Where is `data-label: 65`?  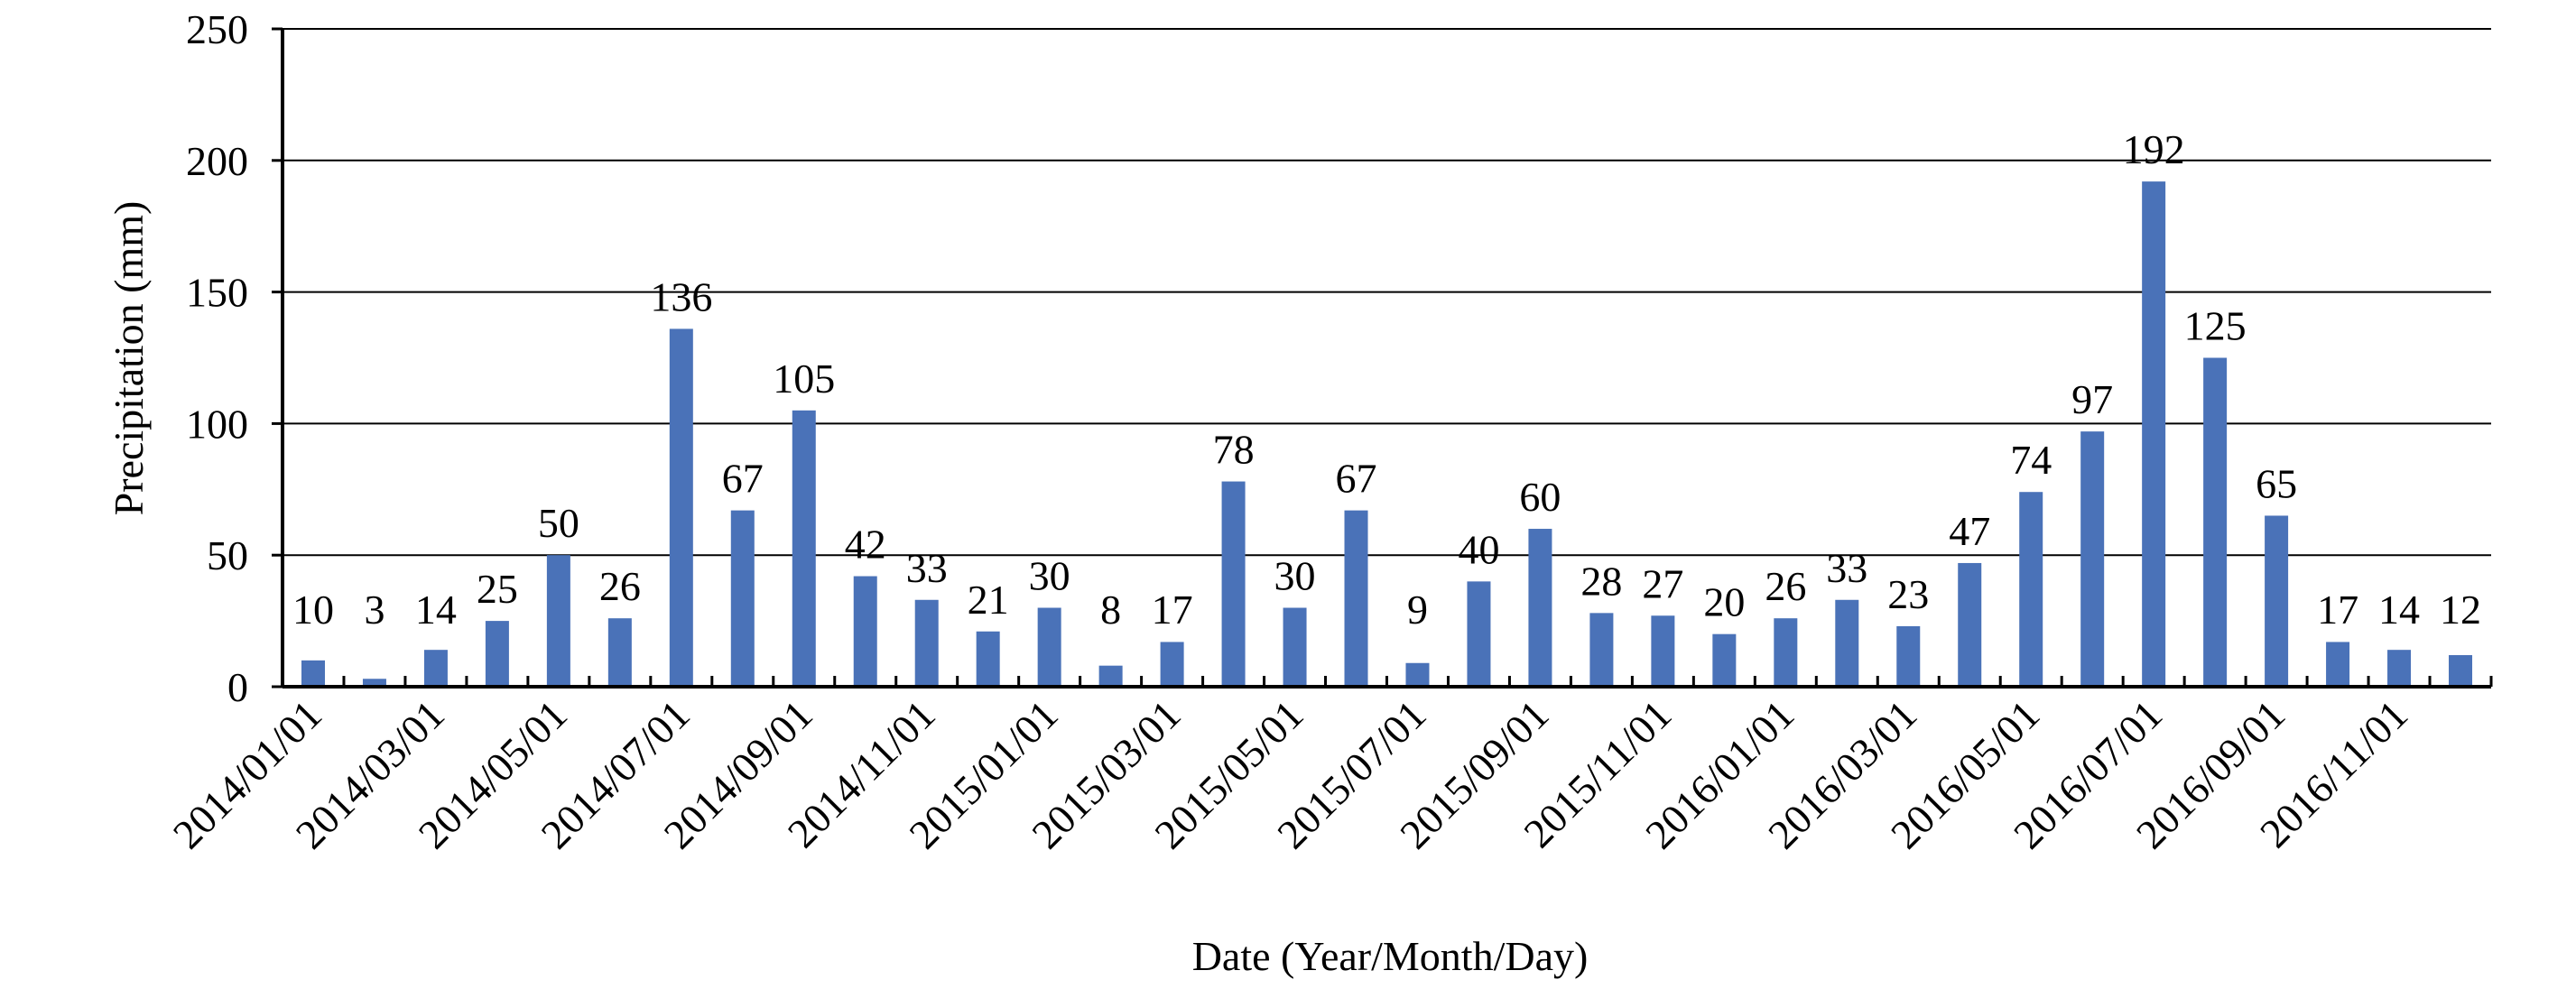
data-label: 65 is located at coordinates (2276, 483).